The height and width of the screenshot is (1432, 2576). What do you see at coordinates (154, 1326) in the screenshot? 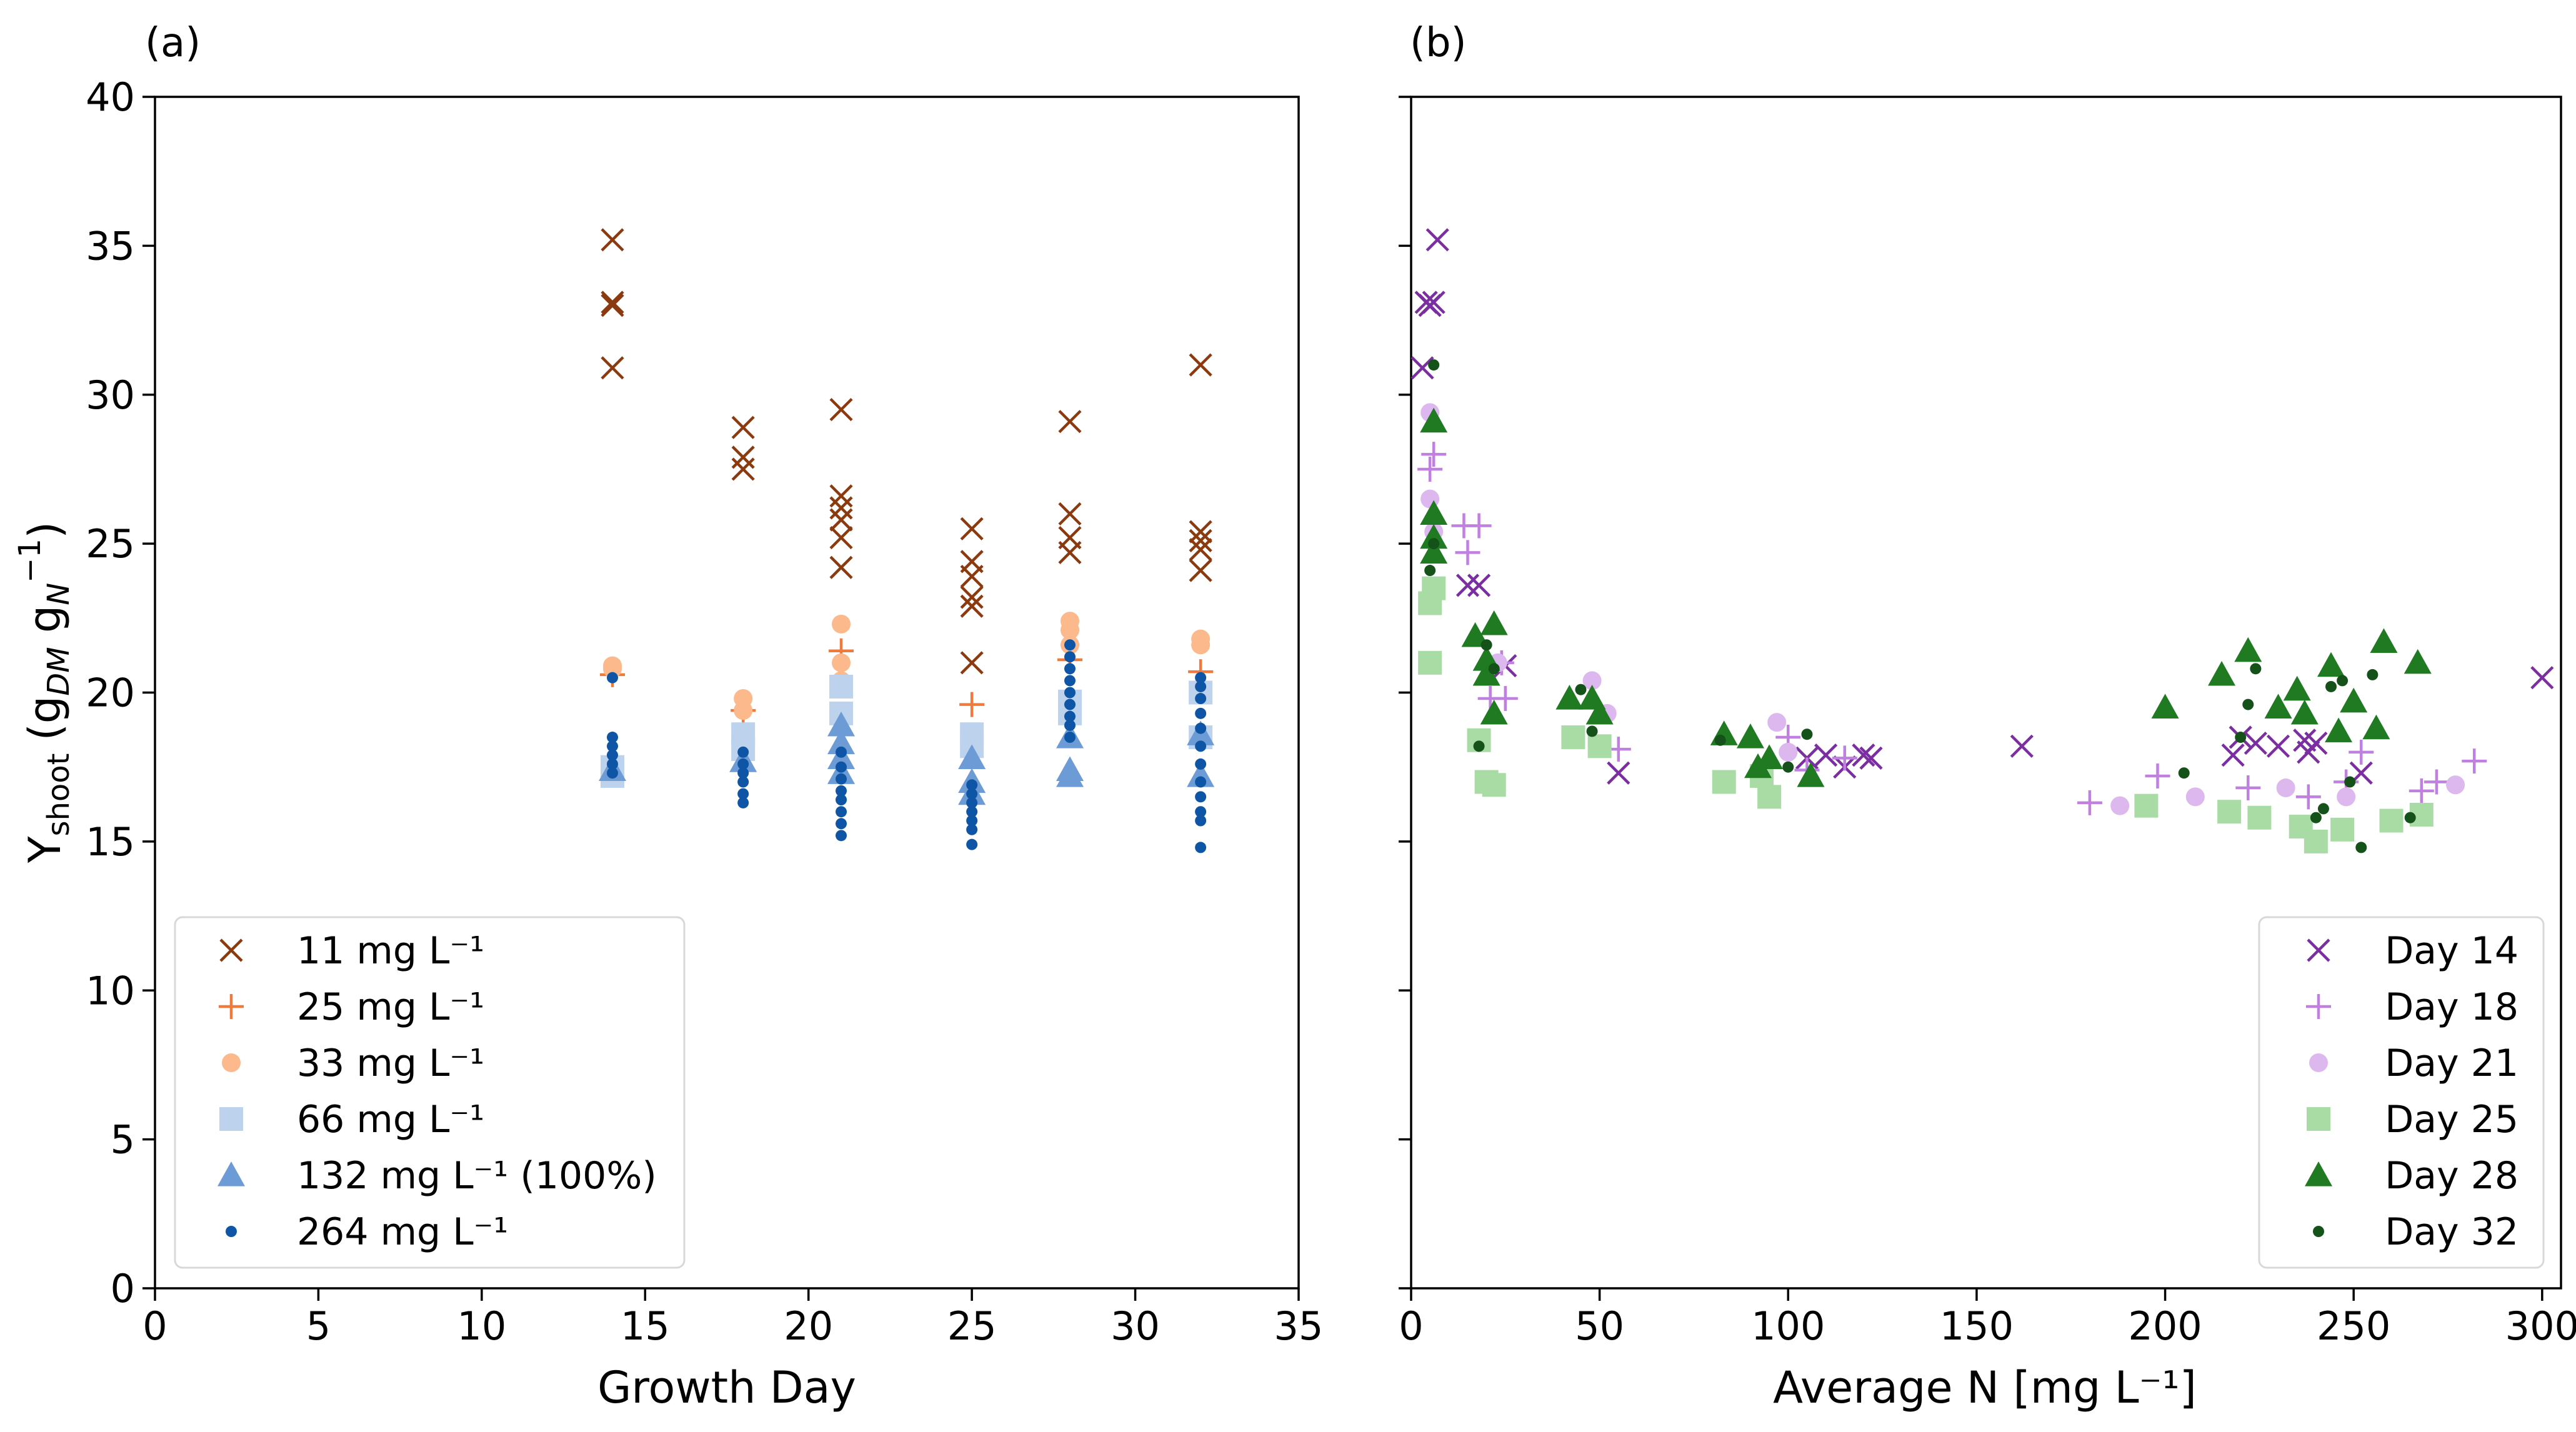
I see `x-tick-label: 0` at bounding box center [154, 1326].